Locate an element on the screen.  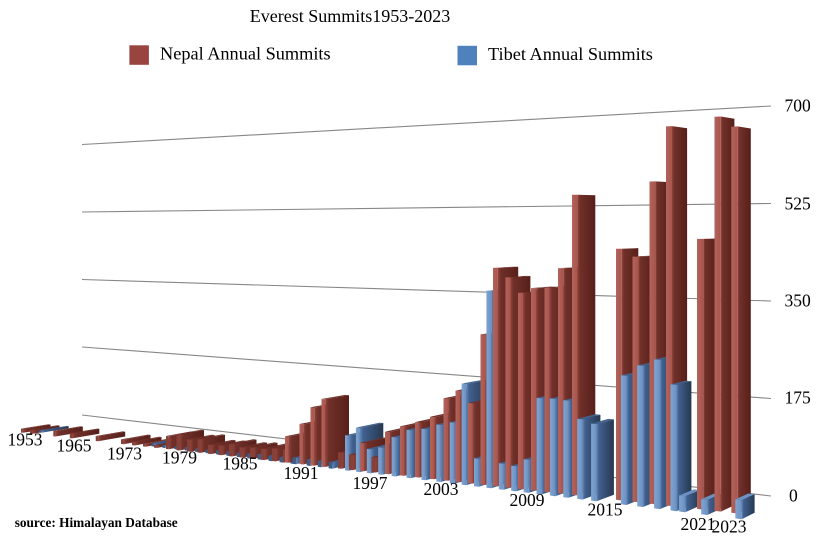
svg-text: 350 is located at coordinates (798, 301).